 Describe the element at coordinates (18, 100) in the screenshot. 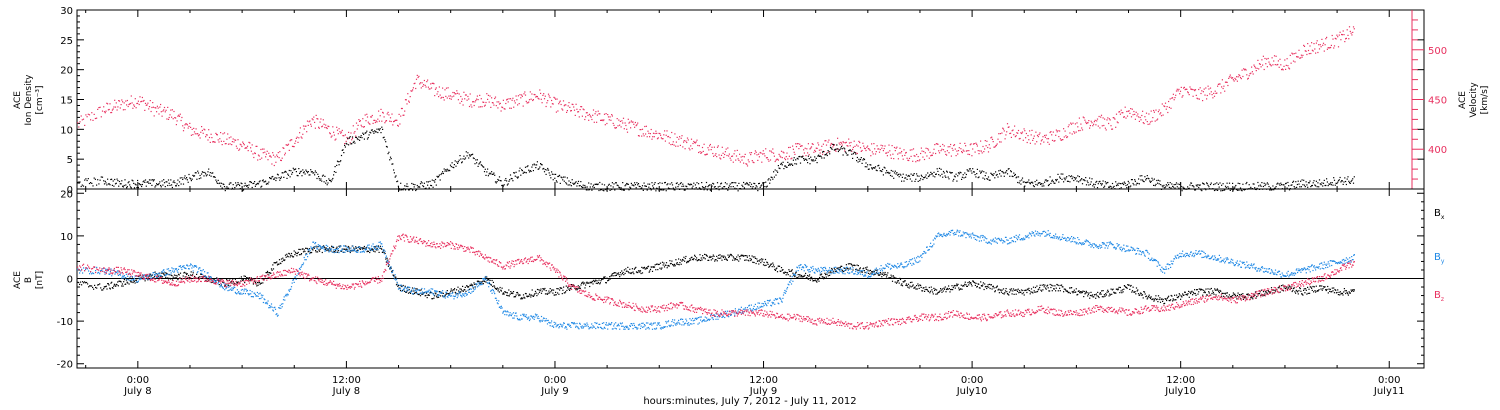

I see `density-axis-label-line: ACE` at that location.